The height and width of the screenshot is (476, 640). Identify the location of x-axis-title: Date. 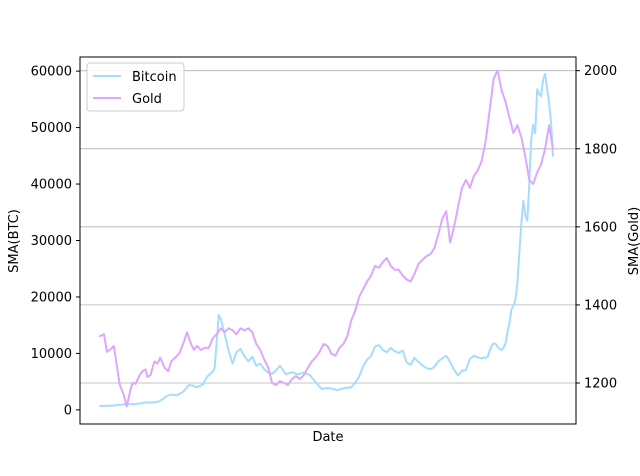
(327, 437).